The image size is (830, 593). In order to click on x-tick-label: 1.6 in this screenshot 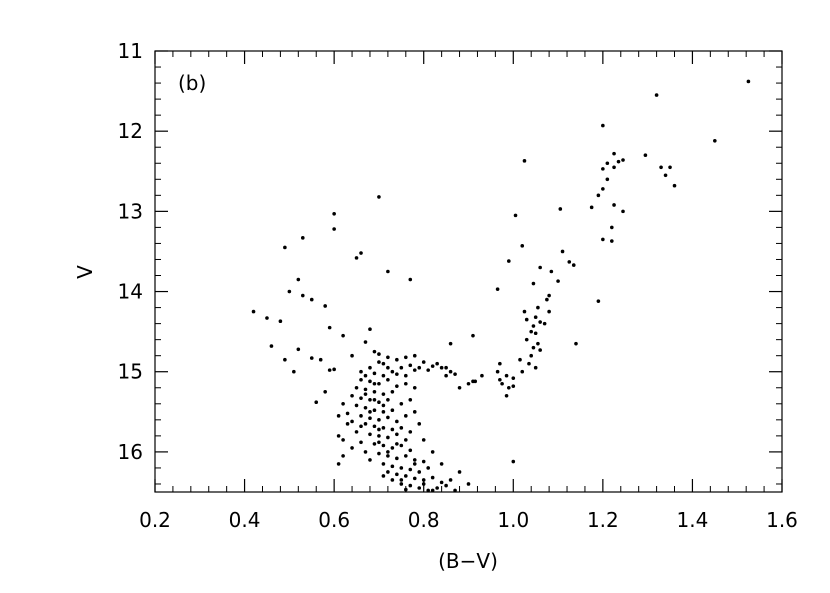, I will do `click(782, 520)`.